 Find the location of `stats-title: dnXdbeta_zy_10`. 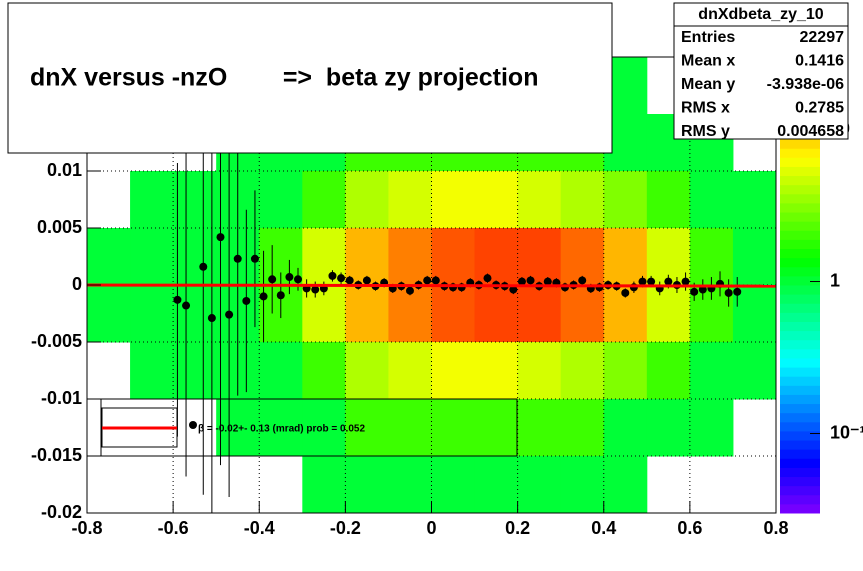

stats-title: dnXdbeta_zy_10 is located at coordinates (760, 14).